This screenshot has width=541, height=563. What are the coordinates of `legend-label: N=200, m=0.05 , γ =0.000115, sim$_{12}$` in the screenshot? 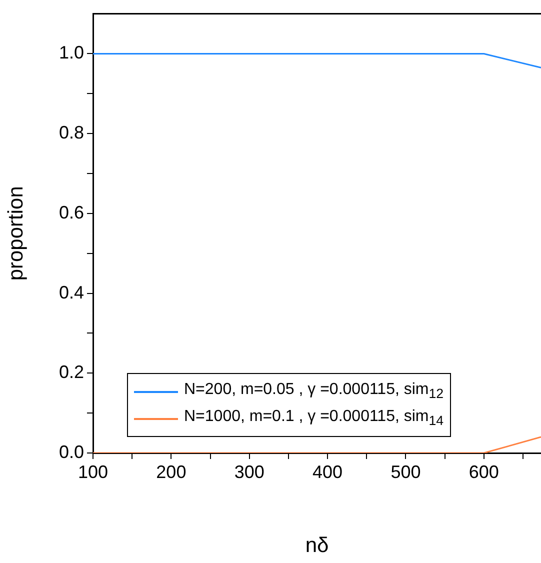 It's located at (314, 392).